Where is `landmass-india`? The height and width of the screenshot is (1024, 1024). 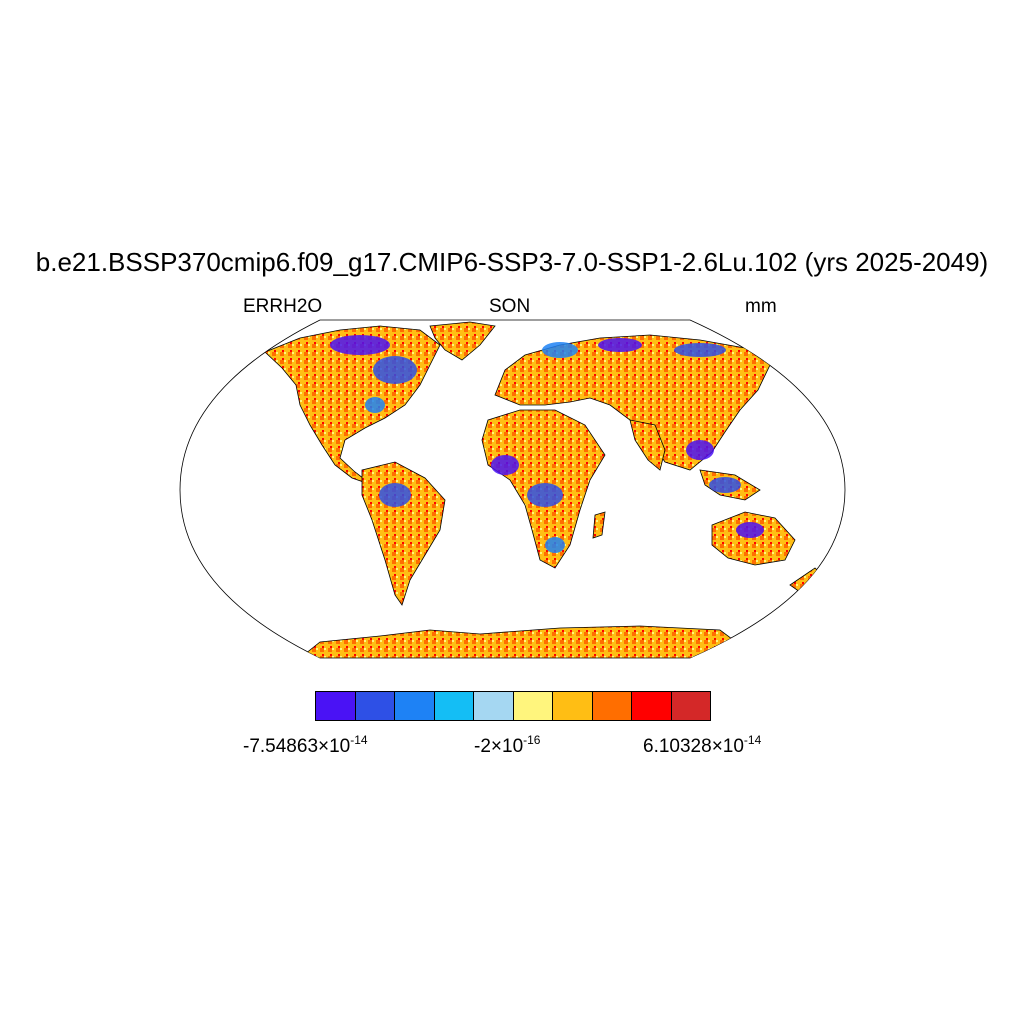 landmass-india is located at coordinates (647, 445).